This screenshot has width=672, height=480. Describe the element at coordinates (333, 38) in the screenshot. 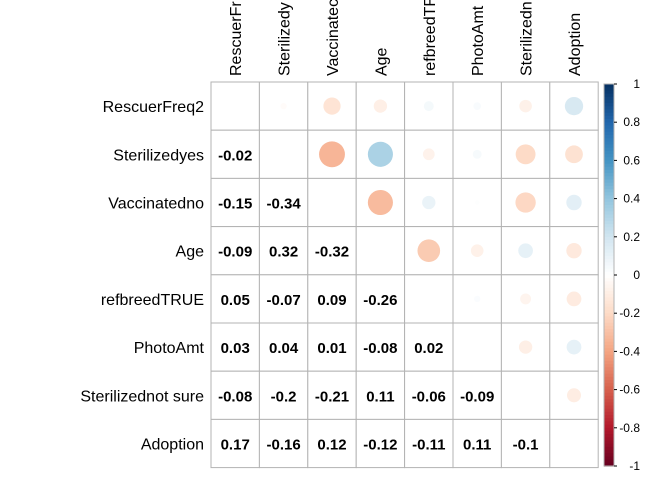

I see `column-label: Vaccinatec` at that location.